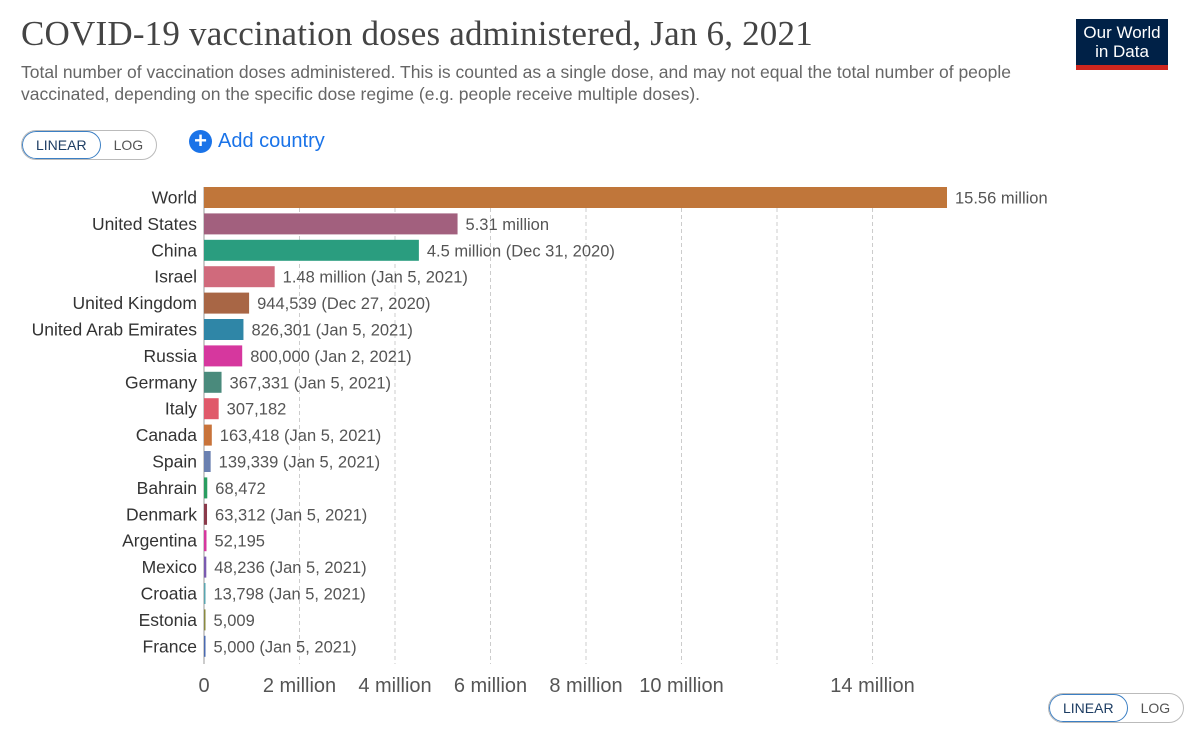 The width and height of the screenshot is (1188, 731). Describe the element at coordinates (285, 647) in the screenshot. I see `bar-value-label: 5,000 (Jan 5, 2021)` at that location.